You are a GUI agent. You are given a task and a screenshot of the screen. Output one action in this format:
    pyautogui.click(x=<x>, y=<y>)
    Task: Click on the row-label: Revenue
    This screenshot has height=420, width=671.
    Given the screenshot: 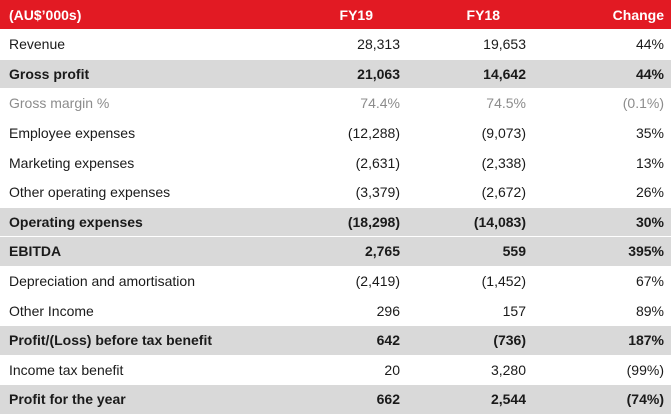 What is the action you would take?
    pyautogui.click(x=37, y=44)
    